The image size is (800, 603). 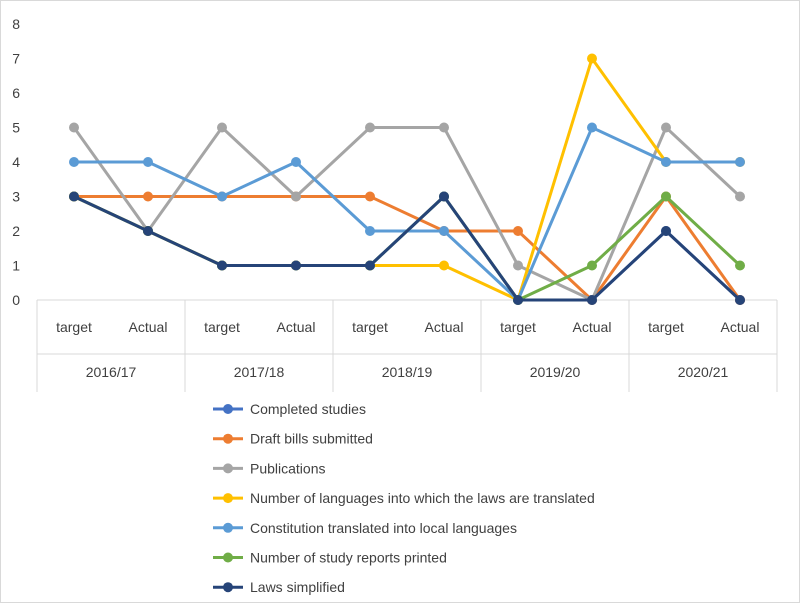 I want to click on x-group-label: 2019/20, so click(x=555, y=372).